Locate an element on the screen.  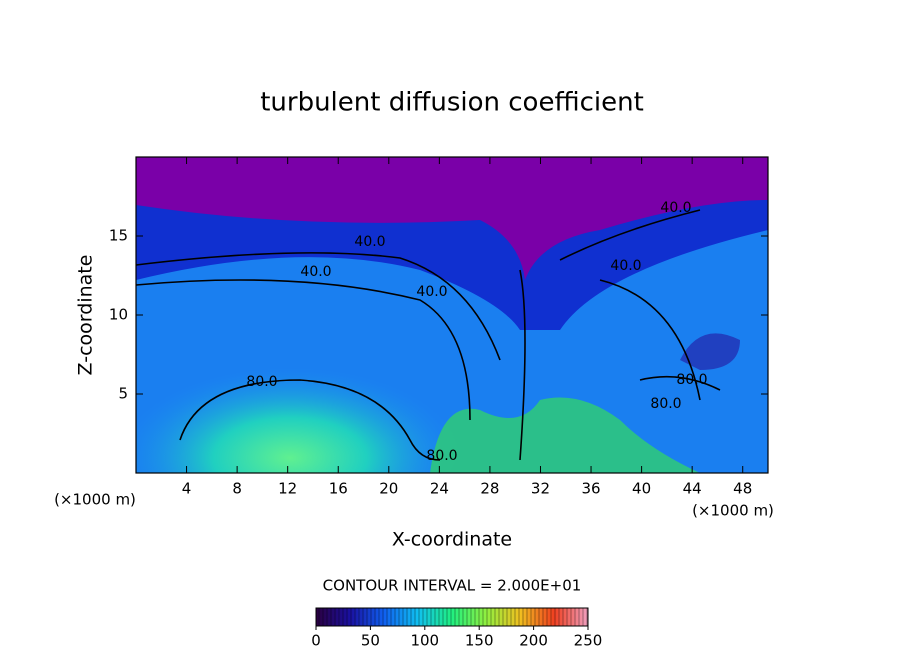
field-blob is located at coordinates (298, 411).